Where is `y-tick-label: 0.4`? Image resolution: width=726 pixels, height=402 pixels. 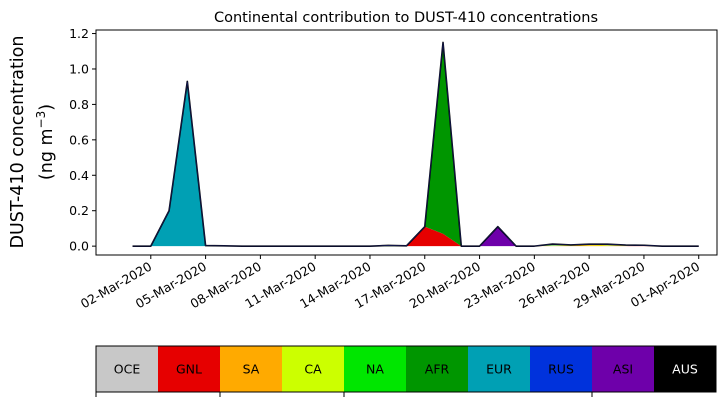
y-tick-label: 0.4 is located at coordinates (79, 175).